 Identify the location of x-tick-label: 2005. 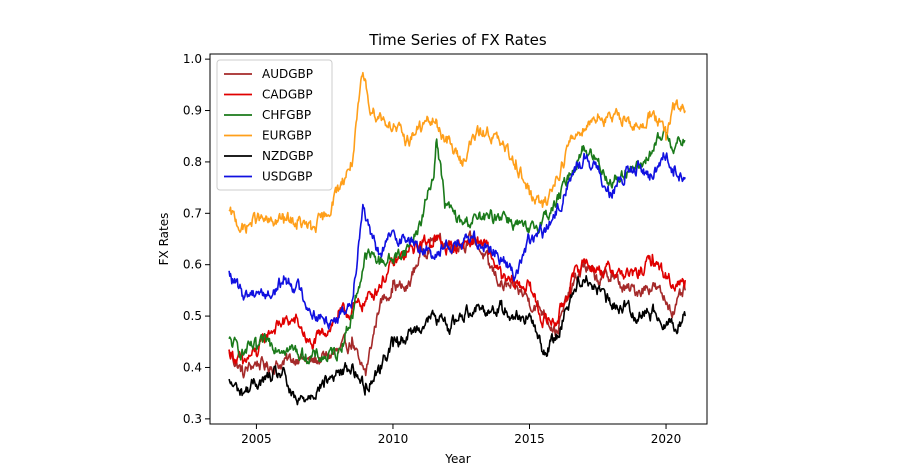
(256, 439).